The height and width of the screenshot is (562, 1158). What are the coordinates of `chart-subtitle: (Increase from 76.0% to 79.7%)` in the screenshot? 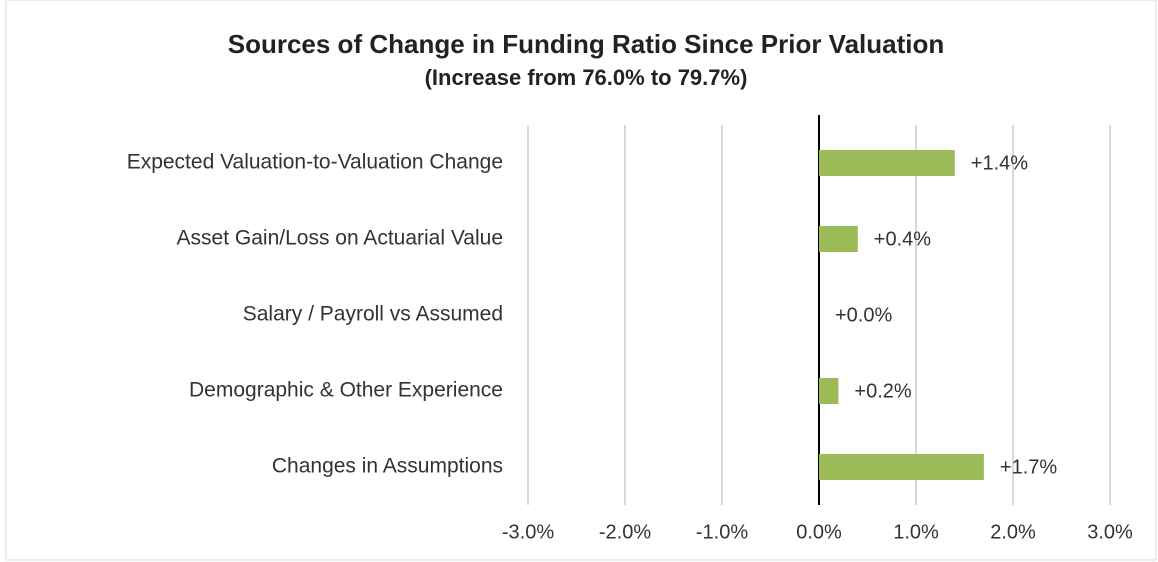 It's located at (586, 77).